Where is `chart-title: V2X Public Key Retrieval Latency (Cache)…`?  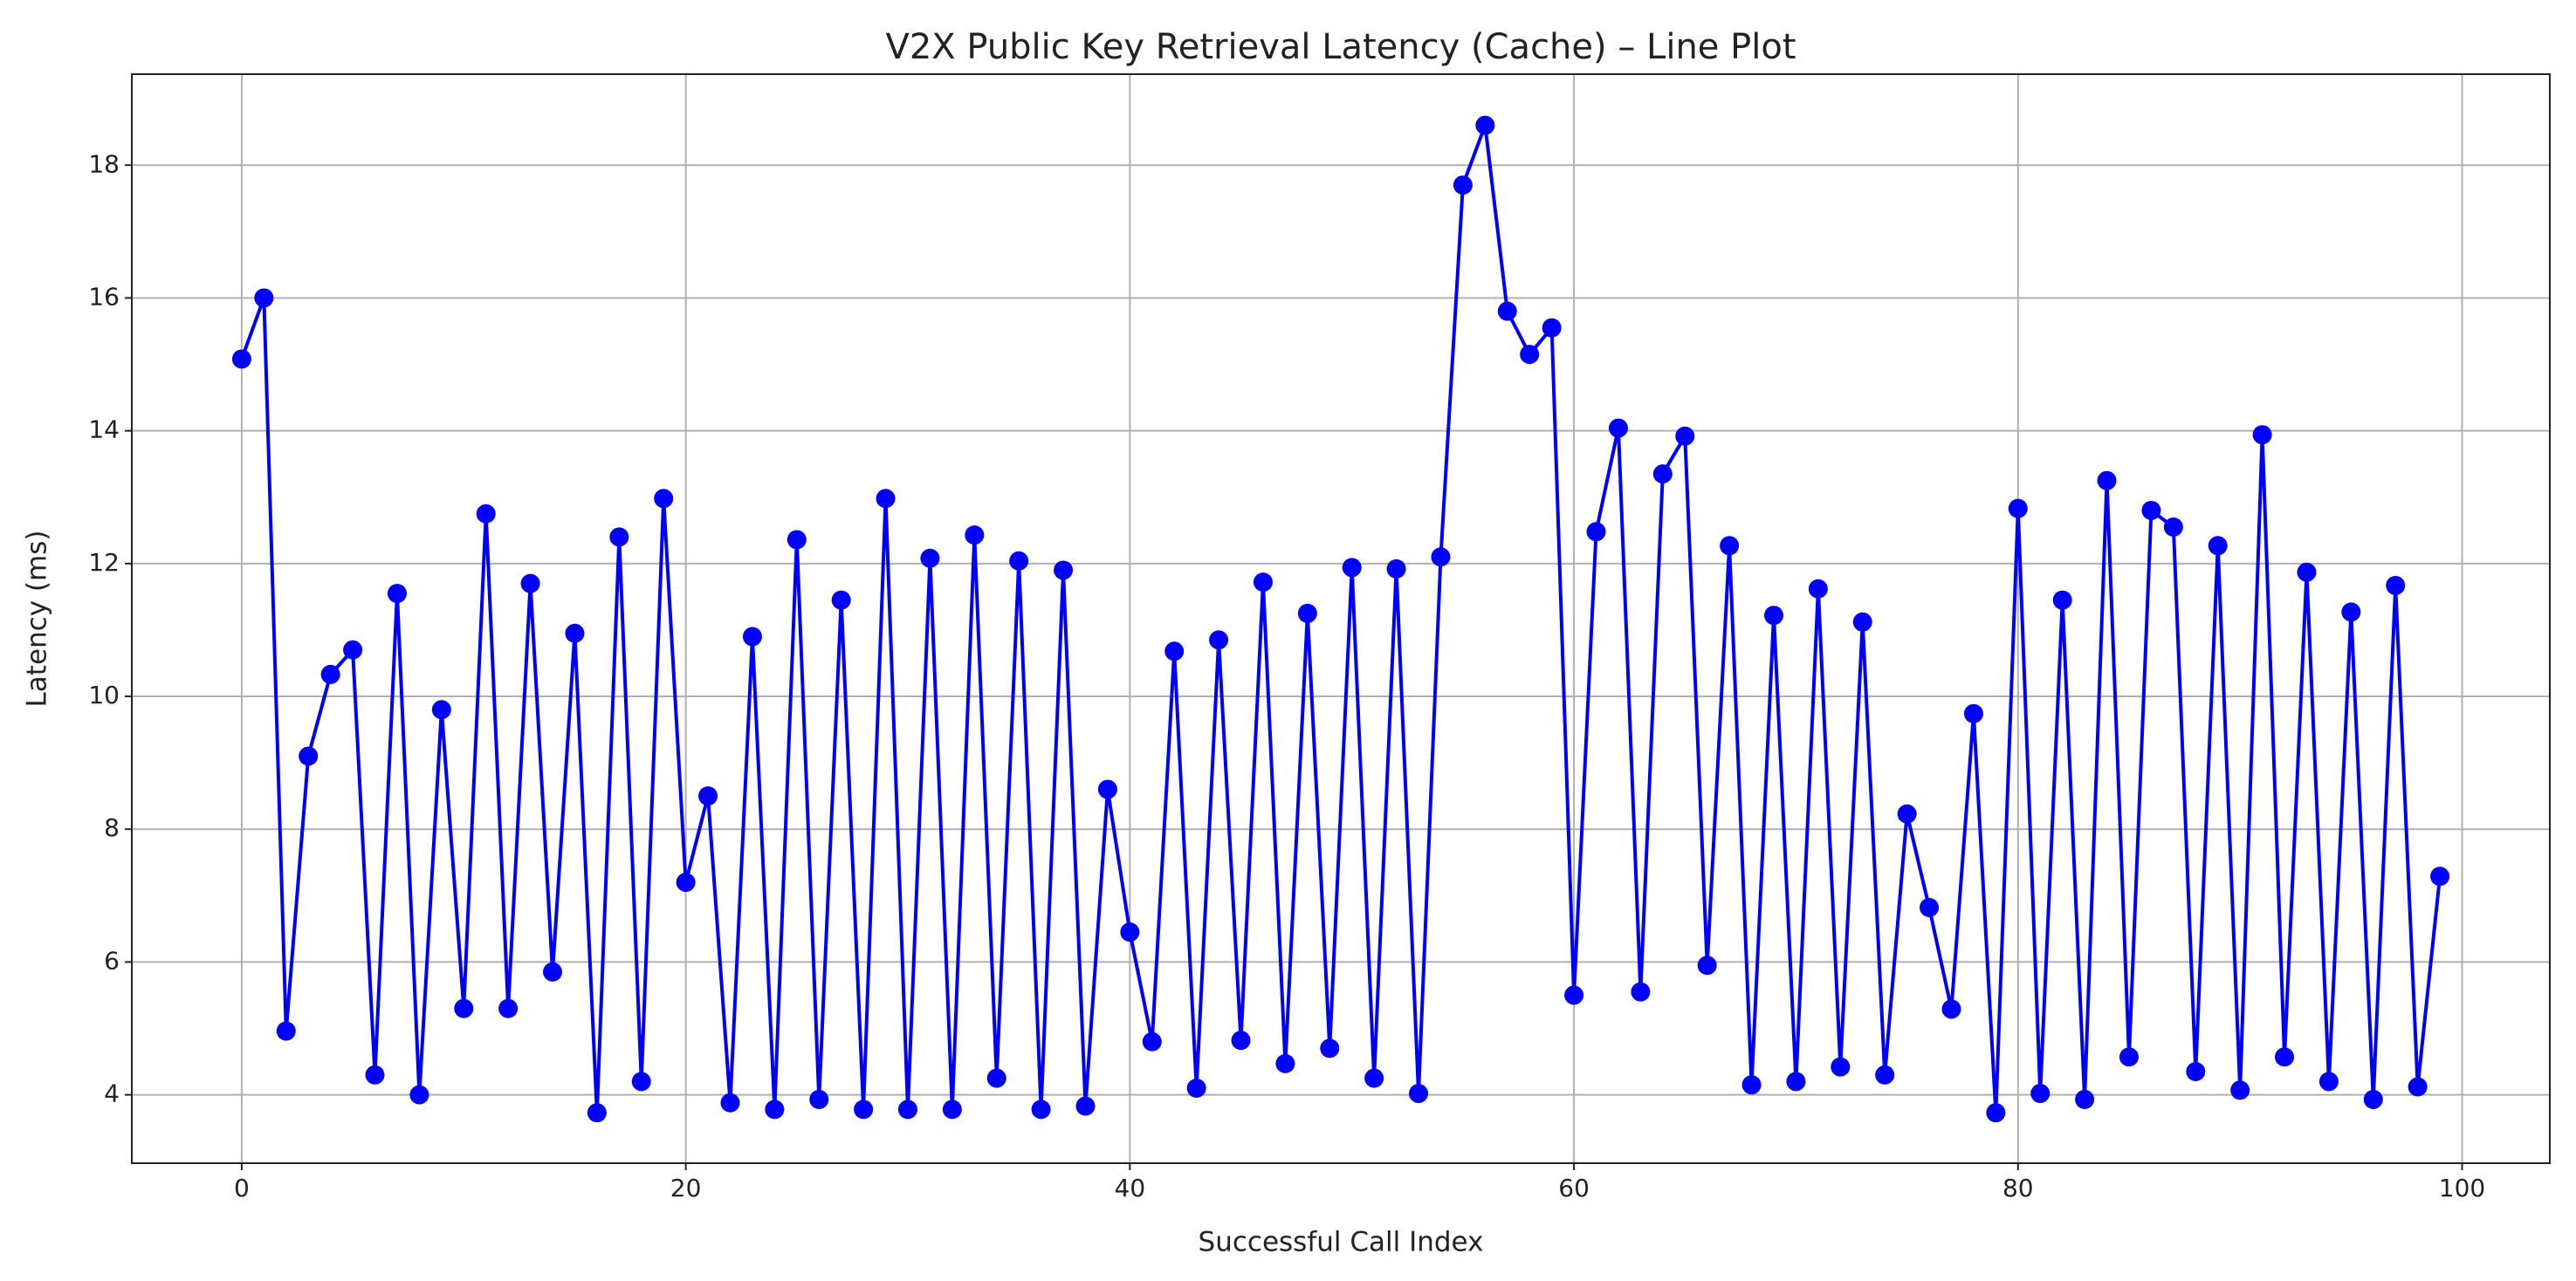
chart-title: V2X Public Key Retrieval Latency (Cache)… is located at coordinates (1340, 47).